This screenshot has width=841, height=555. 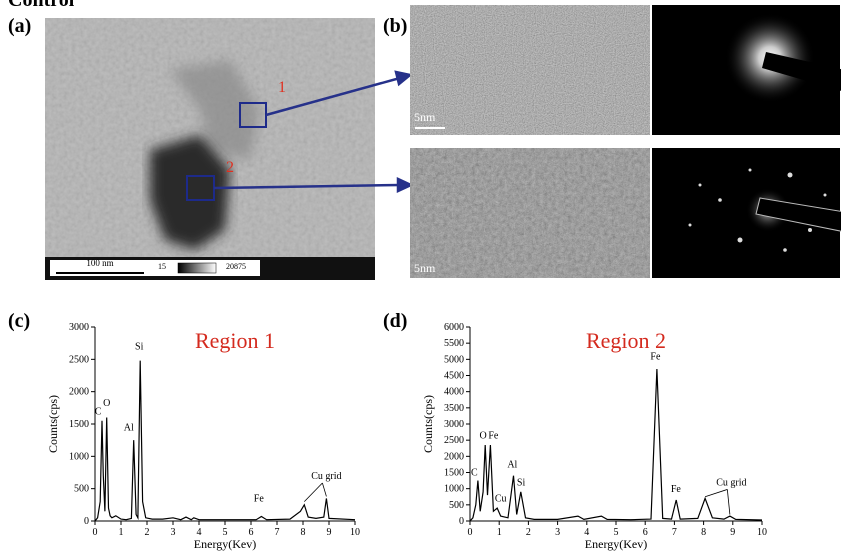 I want to click on arrows, so click(x=313, y=131).